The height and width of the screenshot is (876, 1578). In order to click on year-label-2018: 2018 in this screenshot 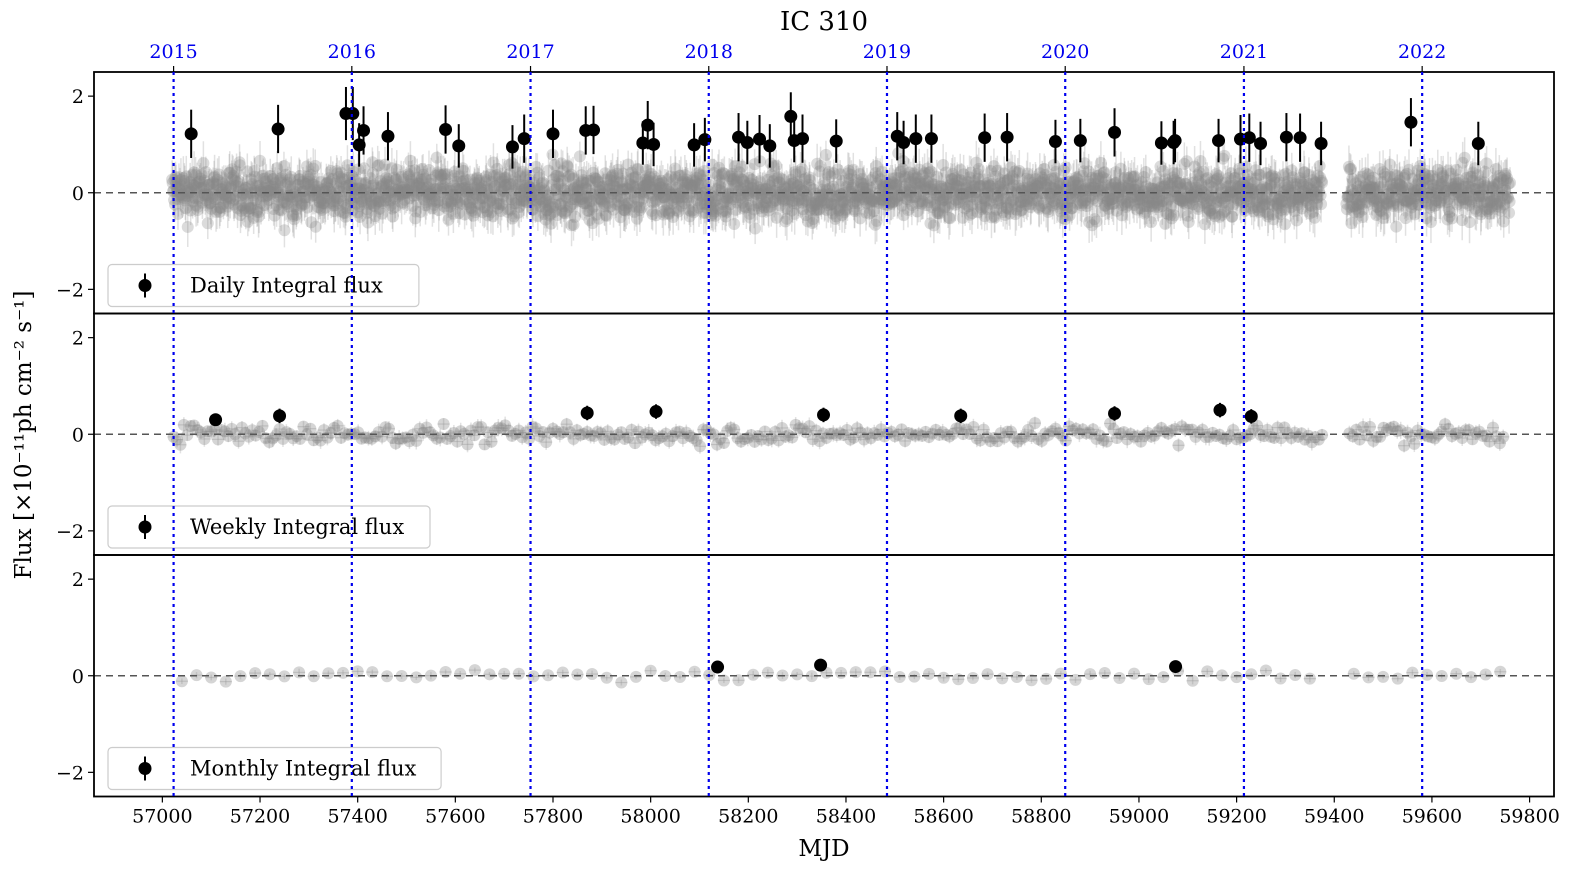, I will do `click(709, 52)`.